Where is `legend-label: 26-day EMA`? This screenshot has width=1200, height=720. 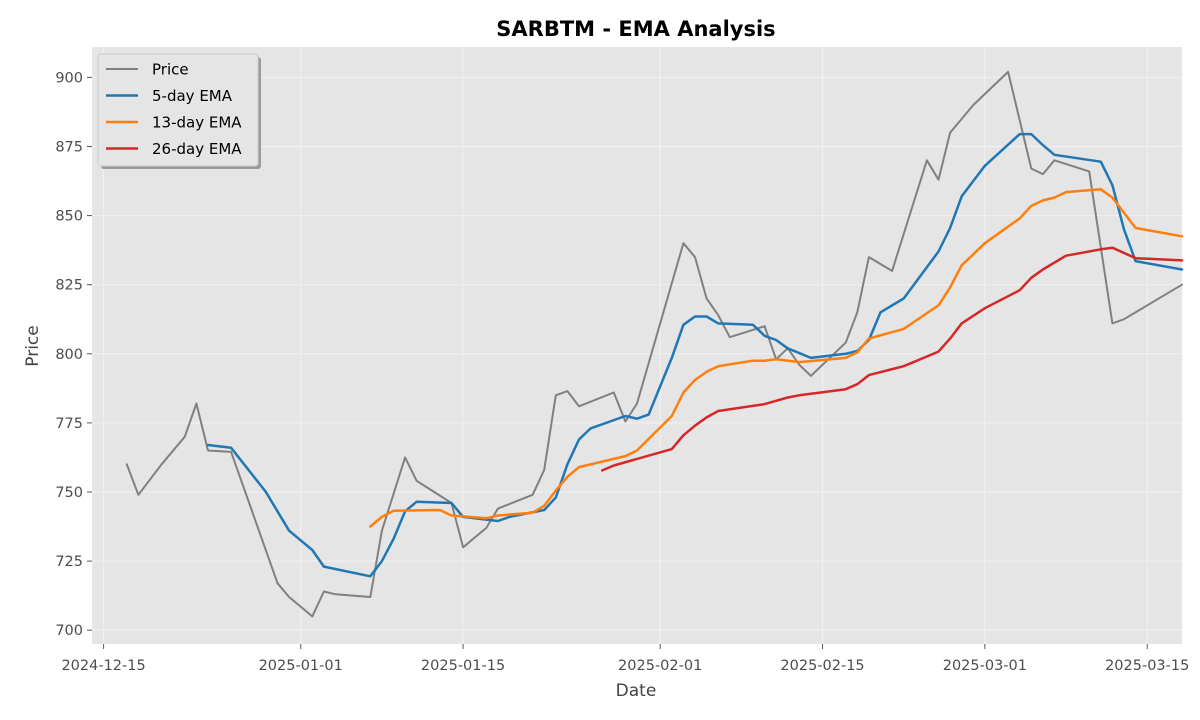 legend-label: 26-day EMA is located at coordinates (197, 149).